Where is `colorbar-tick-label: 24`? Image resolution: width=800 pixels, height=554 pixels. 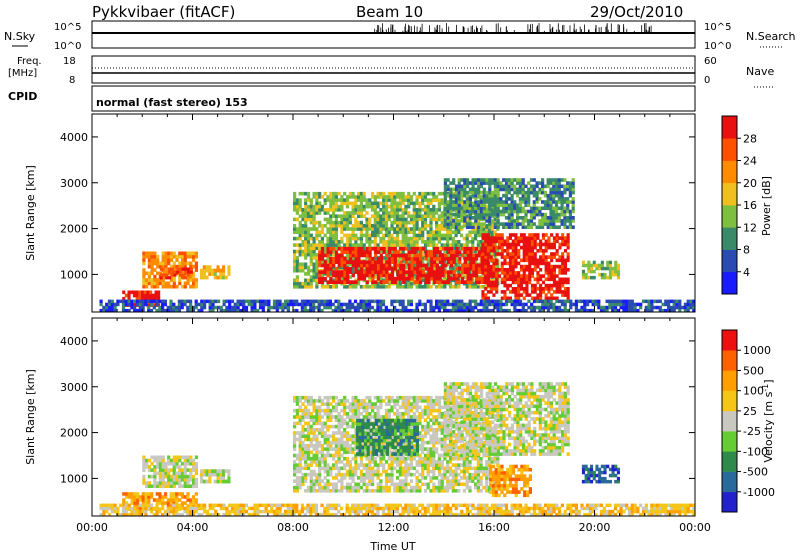 colorbar-tick-label: 24 is located at coordinates (750, 161).